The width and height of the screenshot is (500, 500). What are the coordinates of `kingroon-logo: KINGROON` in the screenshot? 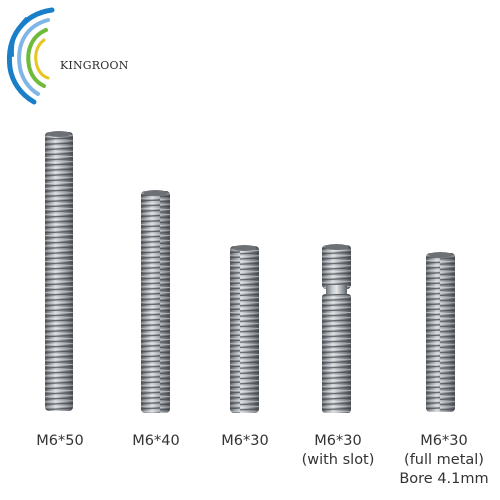 It's located at (84, 56).